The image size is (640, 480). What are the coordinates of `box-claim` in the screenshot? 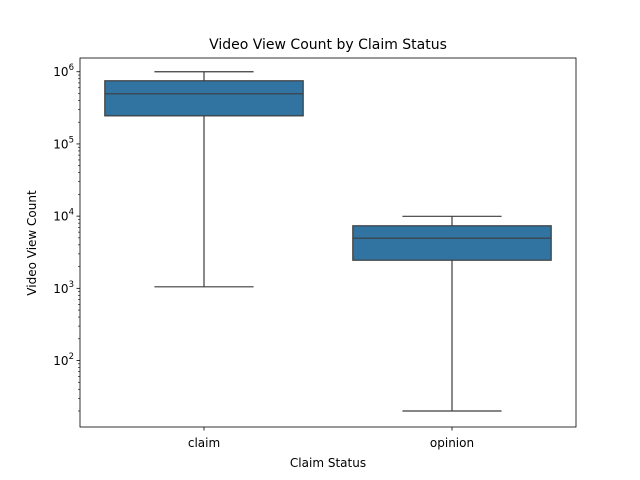 It's located at (204, 98).